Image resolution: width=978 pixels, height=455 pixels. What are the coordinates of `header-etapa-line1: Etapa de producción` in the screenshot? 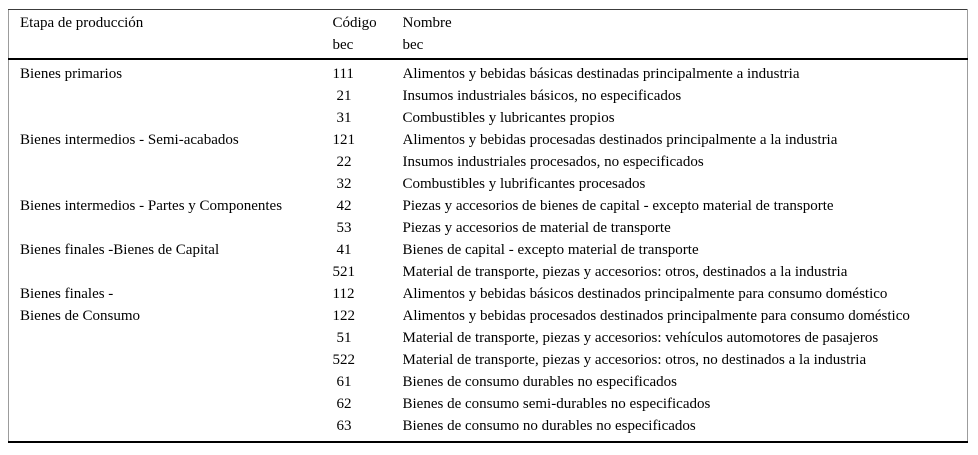 It's located at (82, 23).